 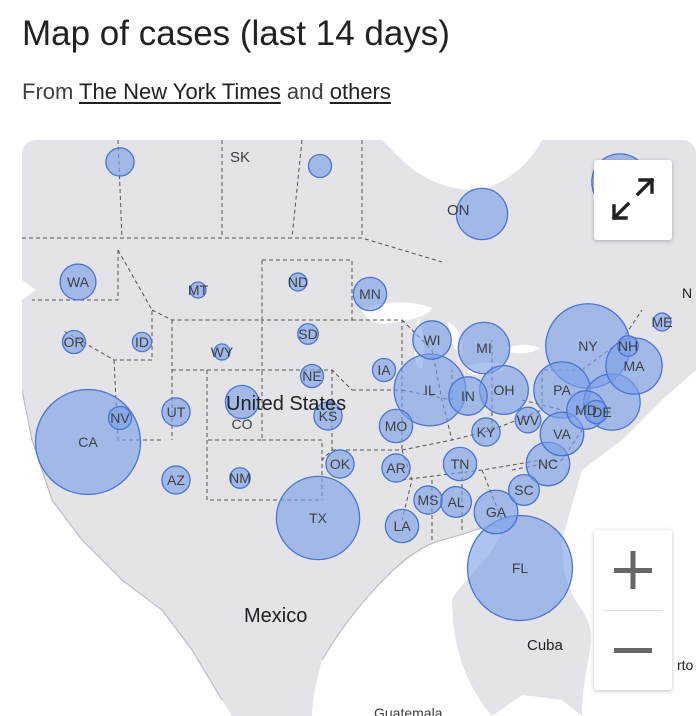 I want to click on state-label-nm: NM, so click(x=240, y=478).